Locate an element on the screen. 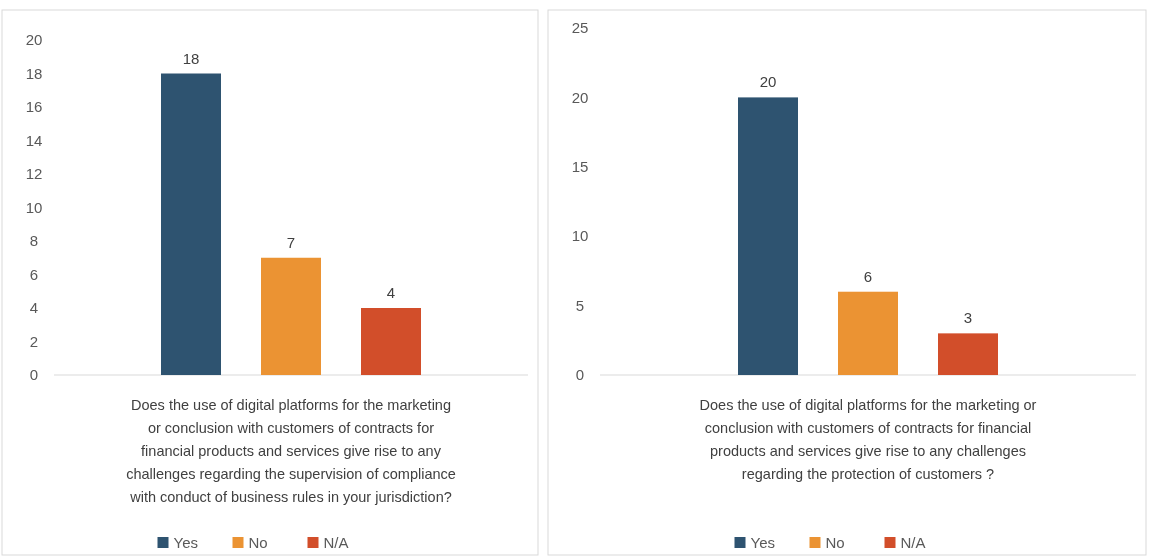 The height and width of the screenshot is (556, 1151). y-tick-label: 6 is located at coordinates (34, 274).